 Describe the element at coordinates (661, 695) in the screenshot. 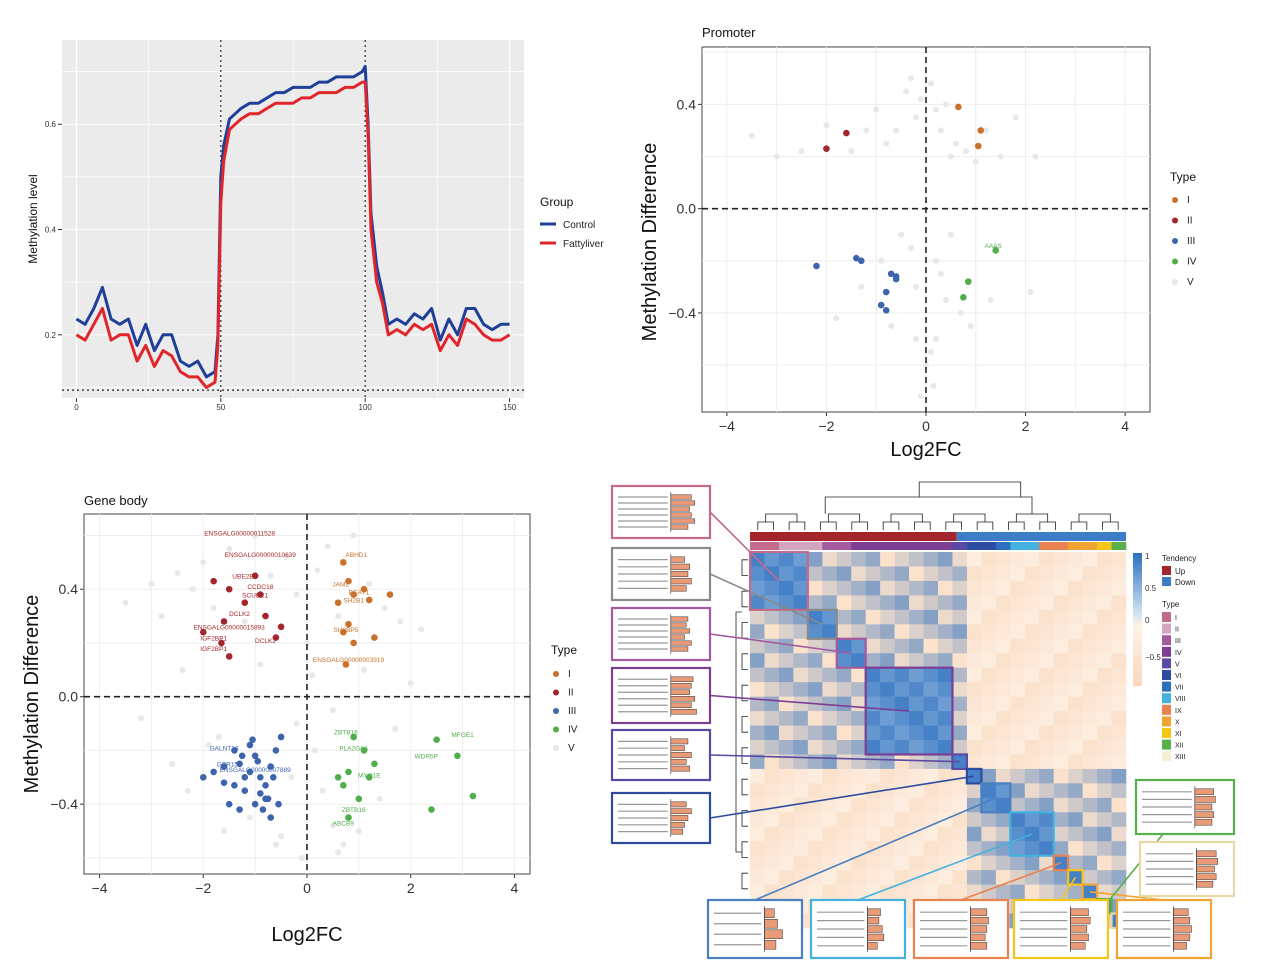

I see `enrichment-inset-iv` at that location.